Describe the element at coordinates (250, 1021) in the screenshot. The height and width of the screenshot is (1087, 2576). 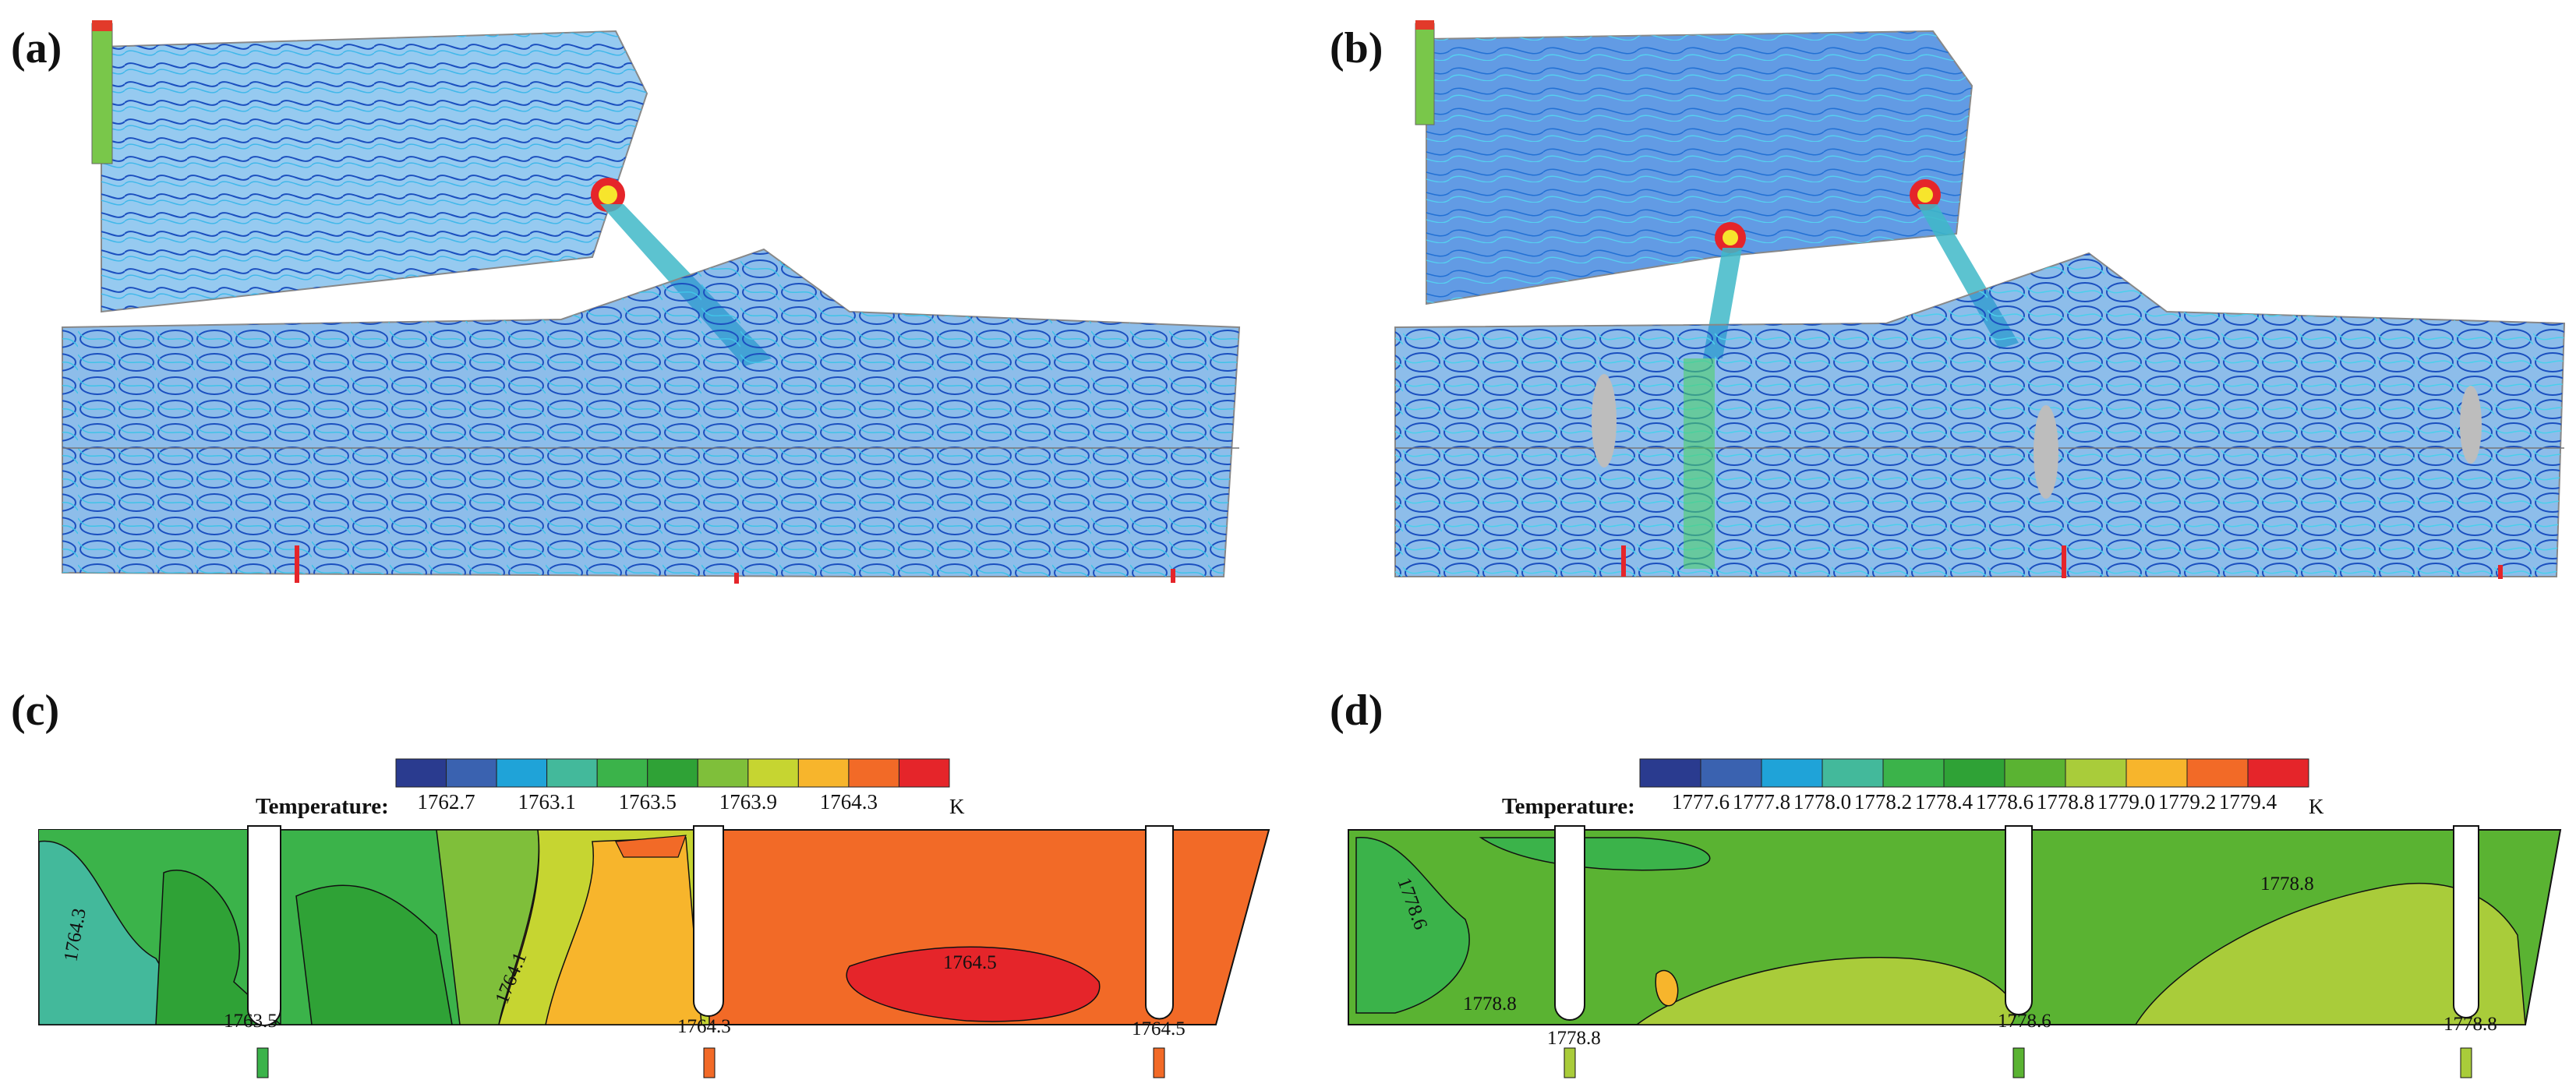
I see `iso-label-c-2: 1763.5` at that location.